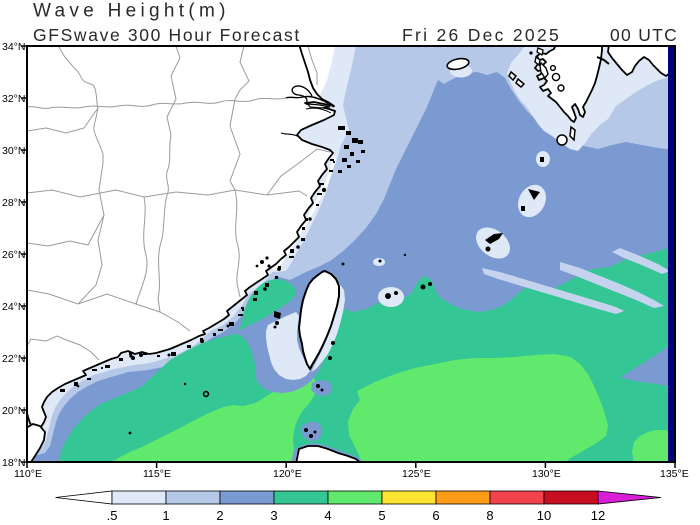 Image resolution: width=700 pixels, height=525 pixels. Describe the element at coordinates (481, 35) in the screenshot. I see `svg-text: Fri 26 Dec 2025` at that location.